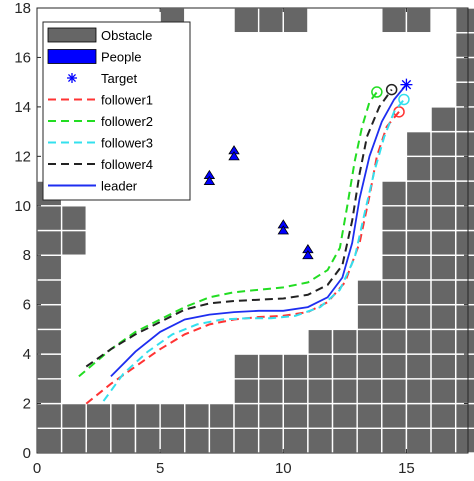  I want to click on legend-item-target: Target, so click(102, 78).